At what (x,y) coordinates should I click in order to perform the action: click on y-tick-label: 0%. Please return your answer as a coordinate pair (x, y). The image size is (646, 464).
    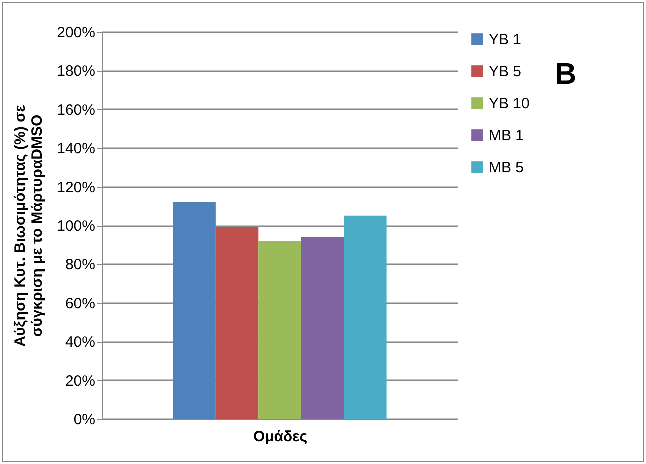
    Looking at the image, I should click on (85, 420).